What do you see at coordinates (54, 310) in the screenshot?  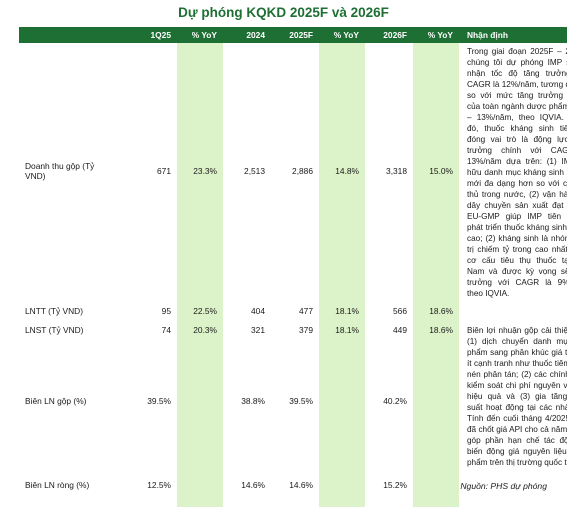 I see `row-label: LNTT (Tỷ VND)` at bounding box center [54, 310].